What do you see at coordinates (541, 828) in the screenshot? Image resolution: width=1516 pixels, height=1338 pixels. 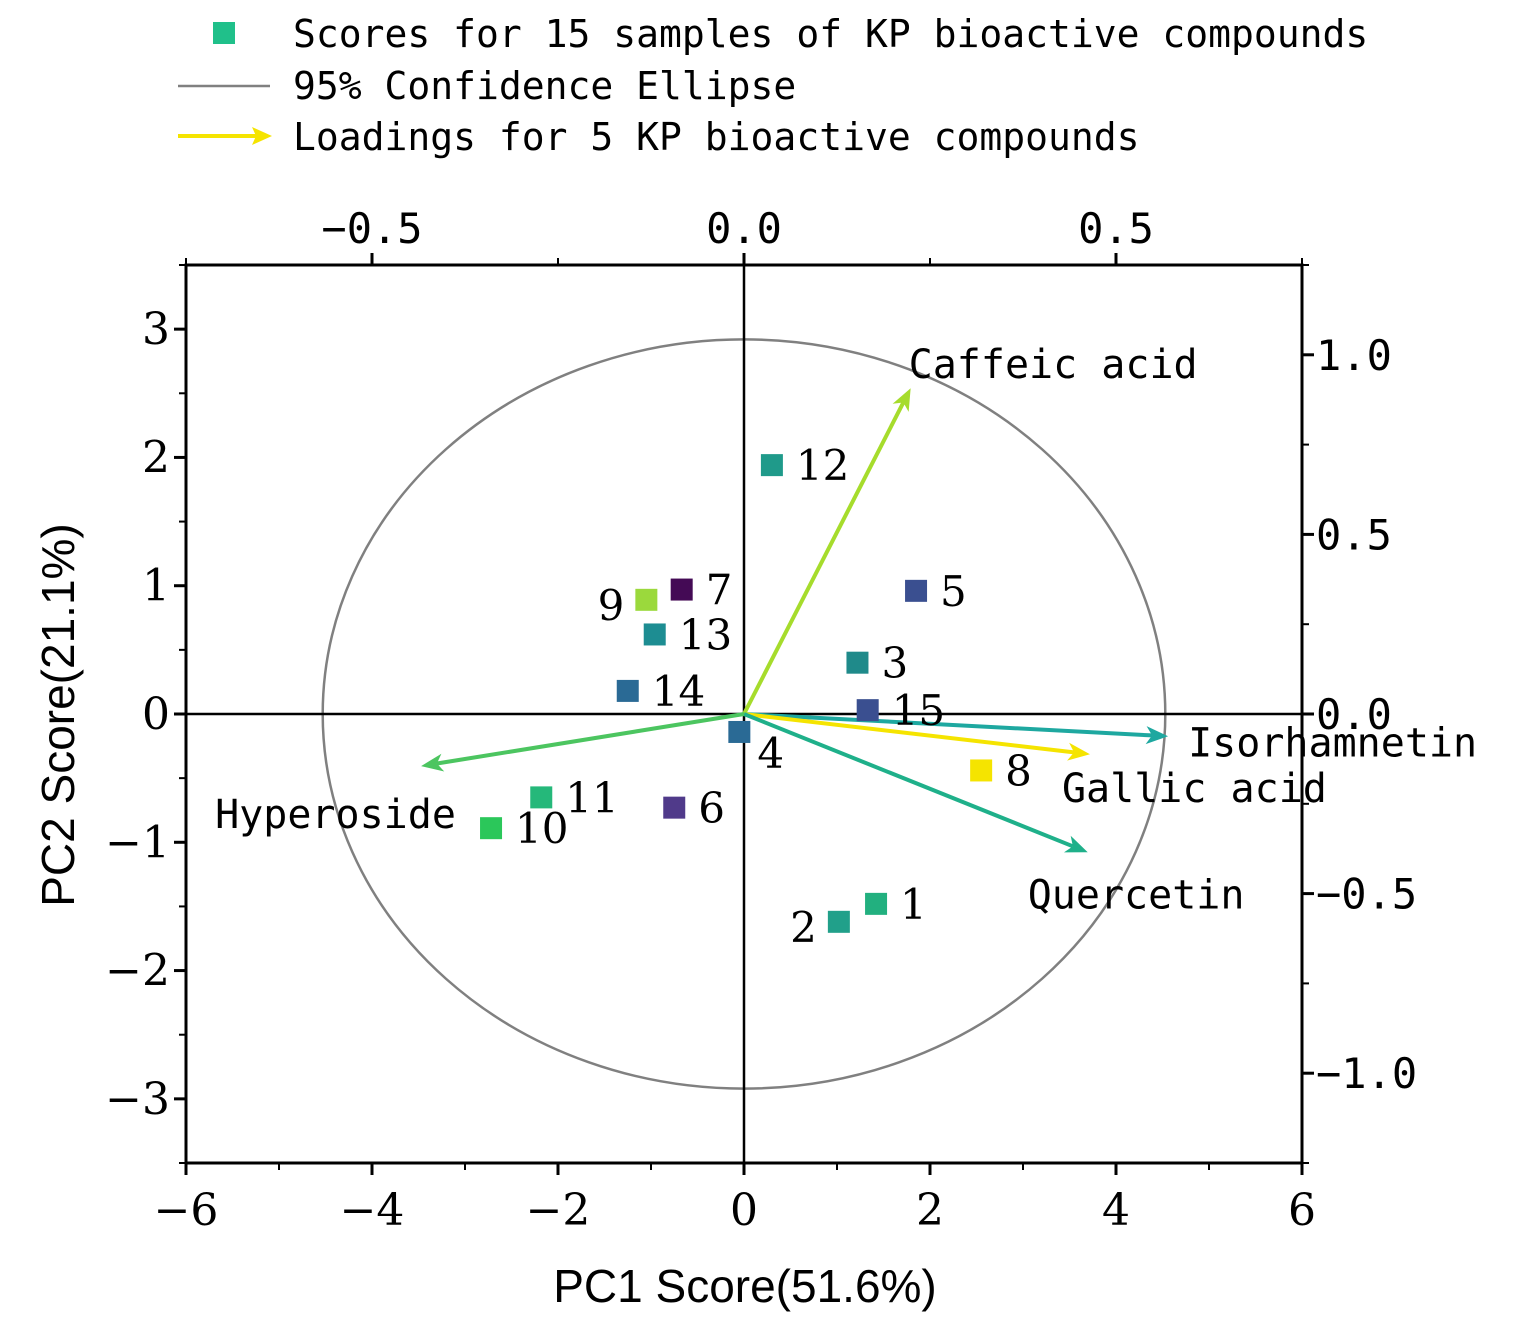 I see `score-label: 10` at bounding box center [541, 828].